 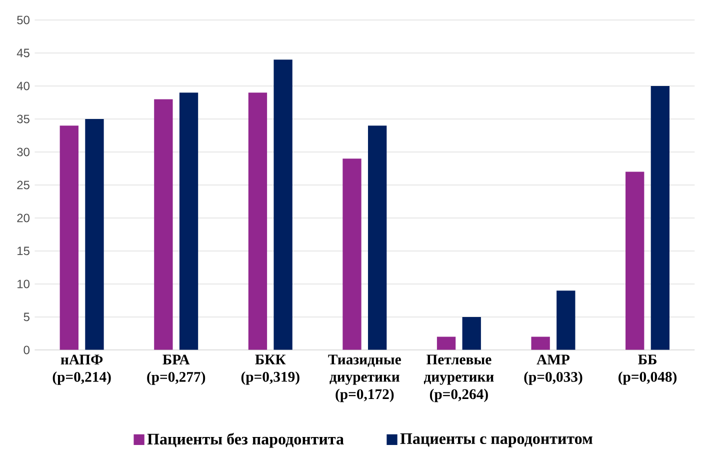 I want to click on y-tick-label: 20, so click(x=23, y=218).